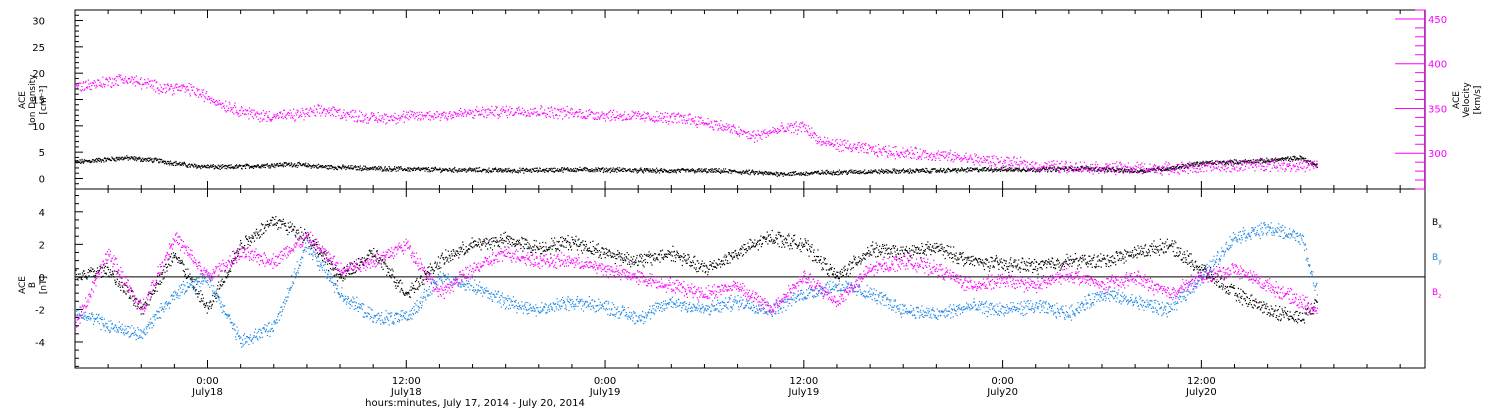 Image resolution: width=1500 pixels, height=414 pixels. Describe the element at coordinates (1437, 65) in the screenshot. I see `y2-tick-label: 400` at that location.